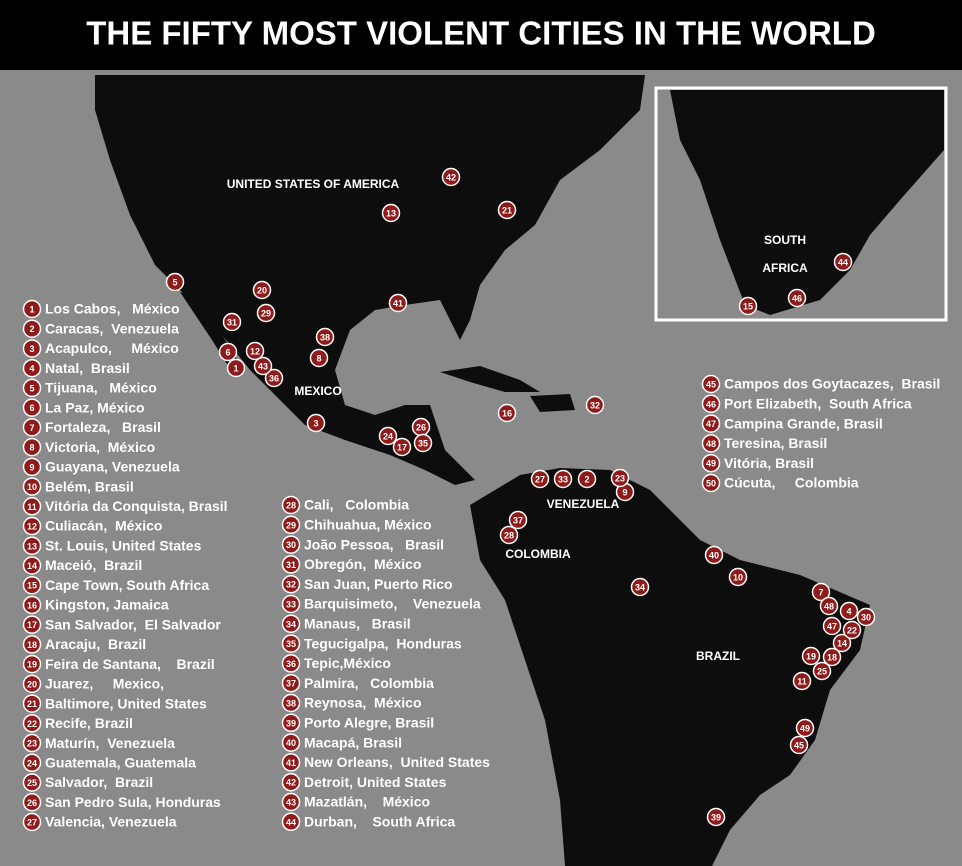 The image size is (962, 866). Describe the element at coordinates (829, 607) in the screenshot. I see `badge-number: 48` at that location.